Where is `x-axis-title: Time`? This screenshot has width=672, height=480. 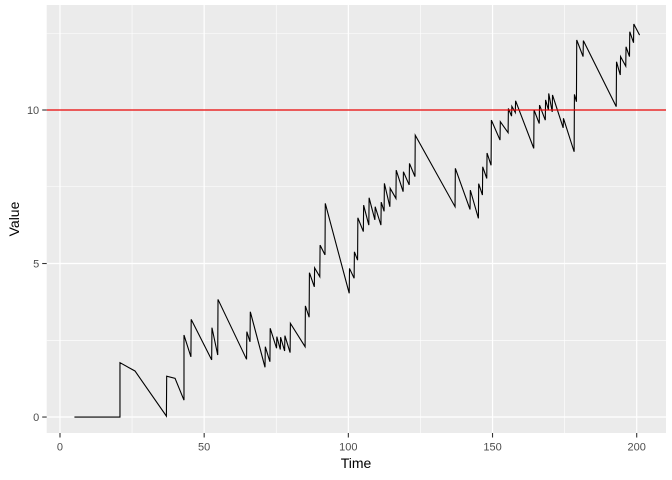
x-axis-title: Time is located at coordinates (356, 463).